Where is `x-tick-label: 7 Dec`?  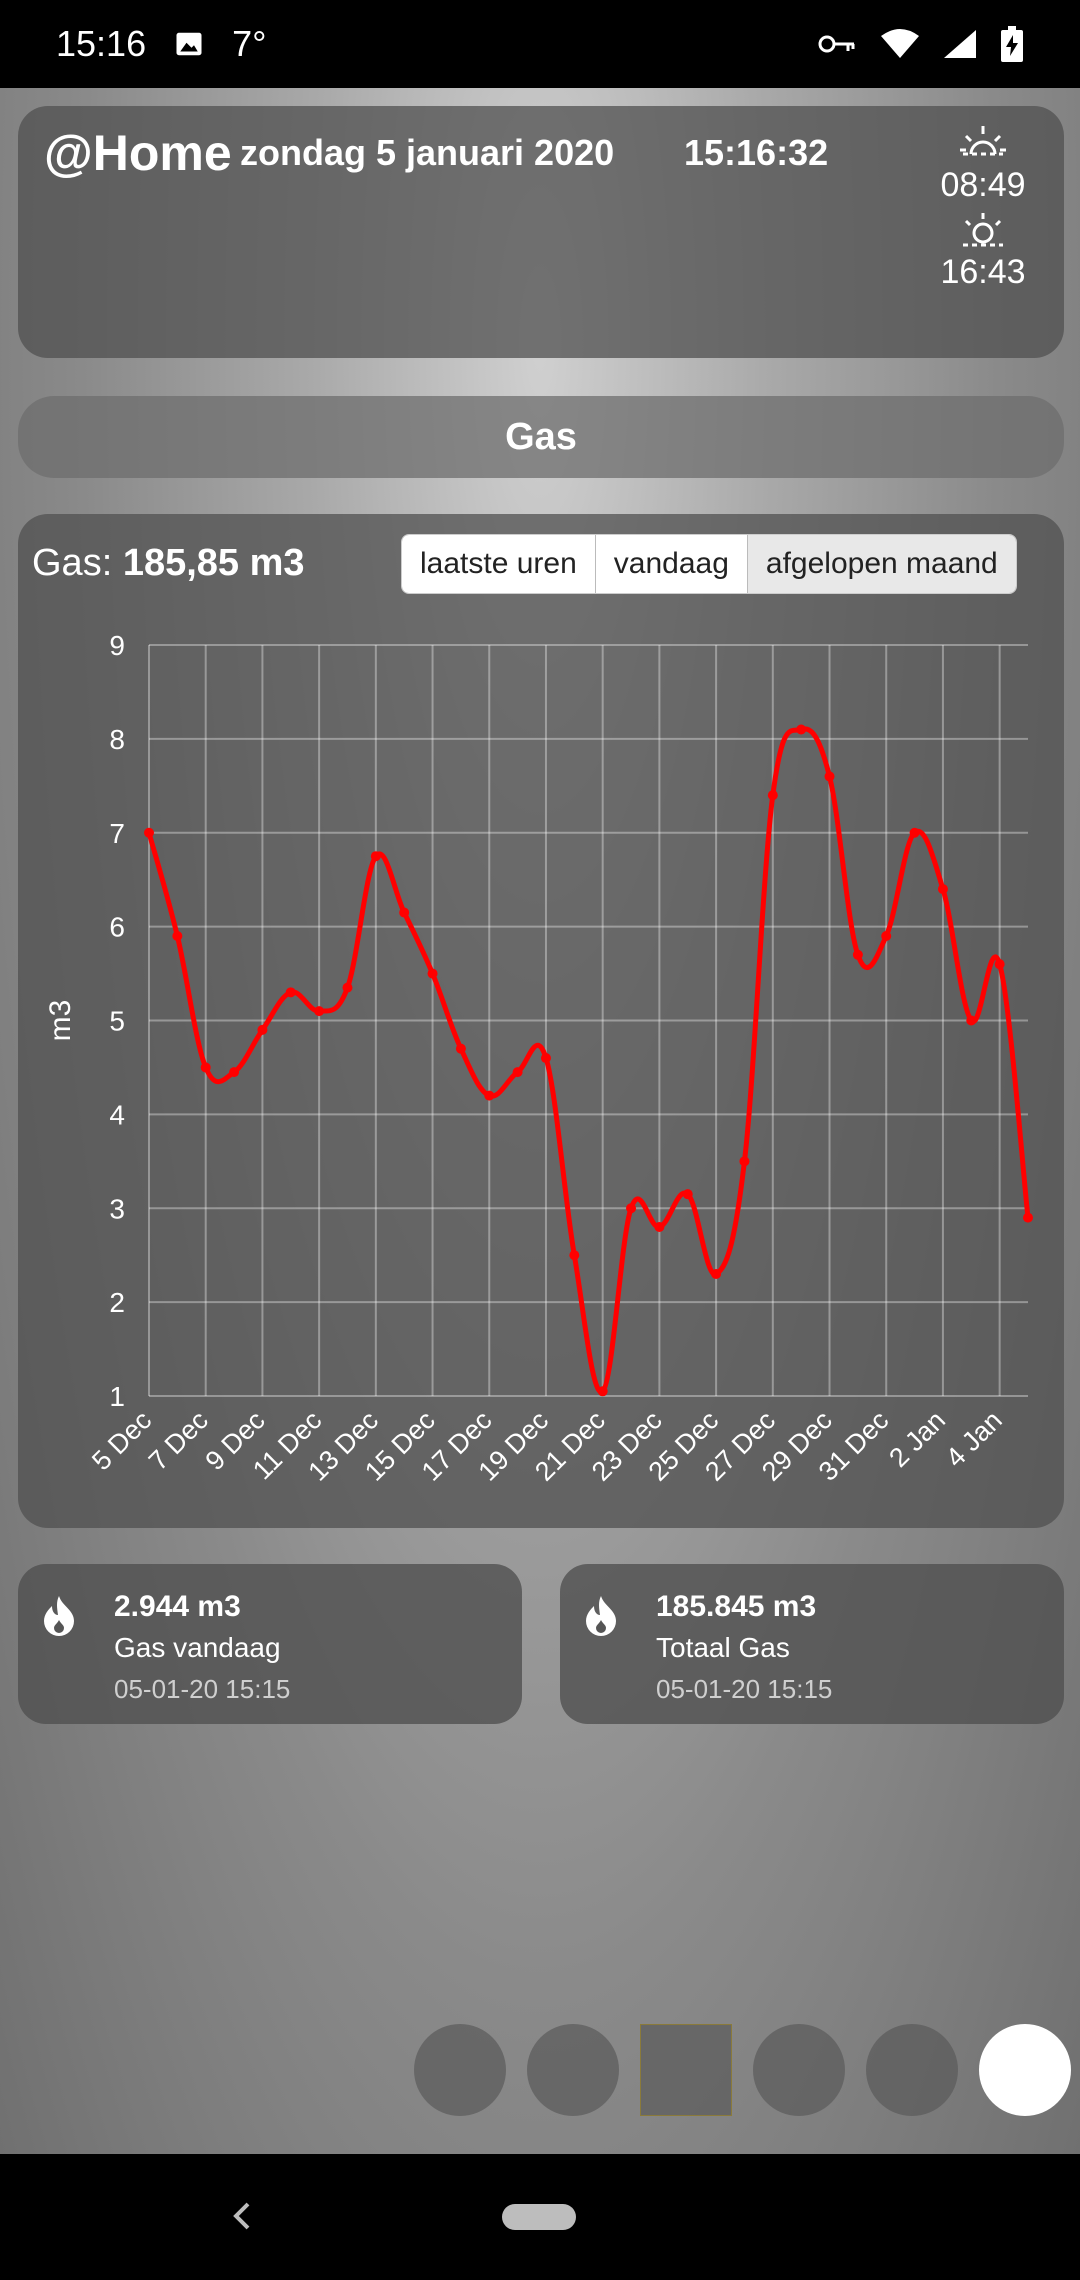
x-tick-label: 7 Dec is located at coordinates (178, 1440).